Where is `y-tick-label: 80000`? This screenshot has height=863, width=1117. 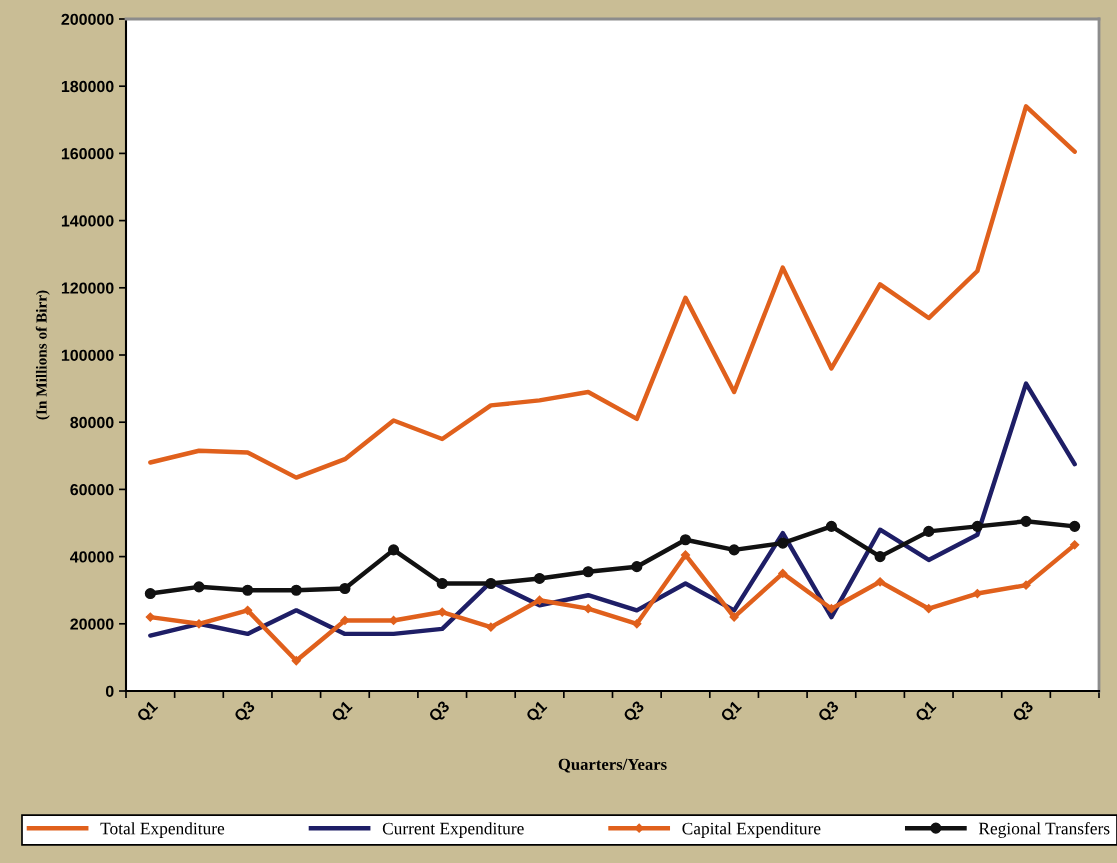 y-tick-label: 80000 is located at coordinates (92, 422).